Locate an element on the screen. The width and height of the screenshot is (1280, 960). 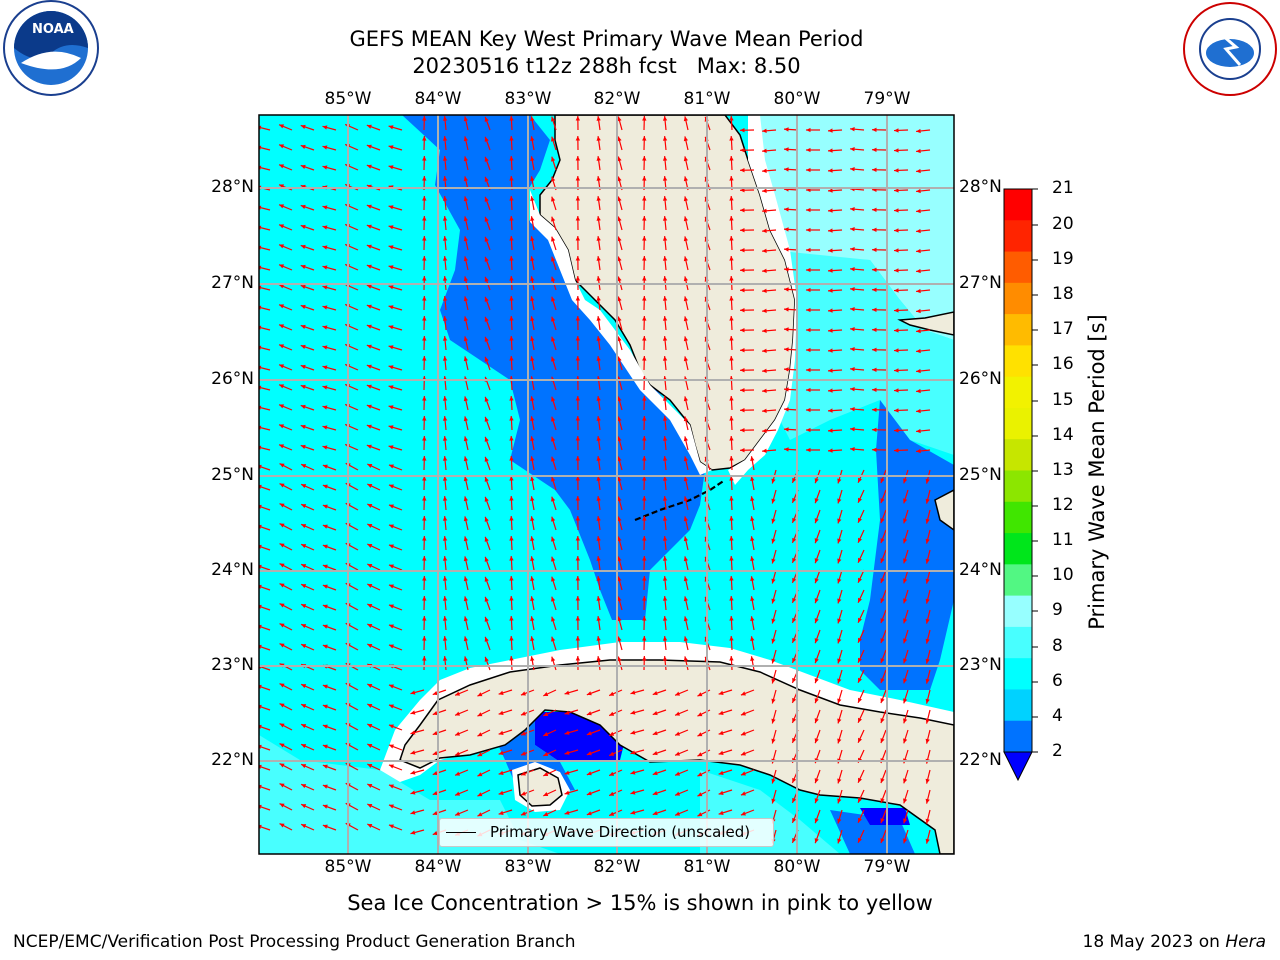
colorbar-tick-label: 18 is located at coordinates (1063, 294).